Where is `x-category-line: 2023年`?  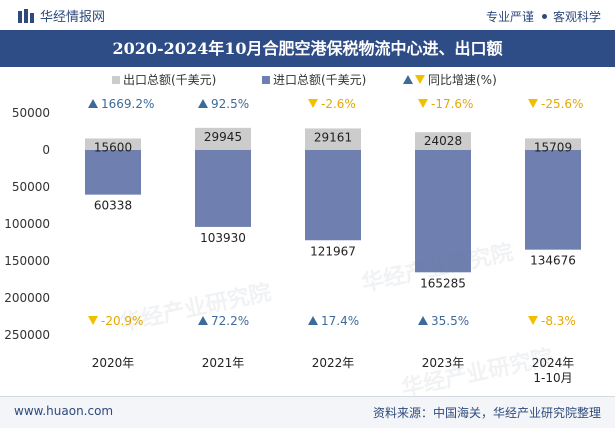
x-category-line: 2023年 is located at coordinates (443, 363).